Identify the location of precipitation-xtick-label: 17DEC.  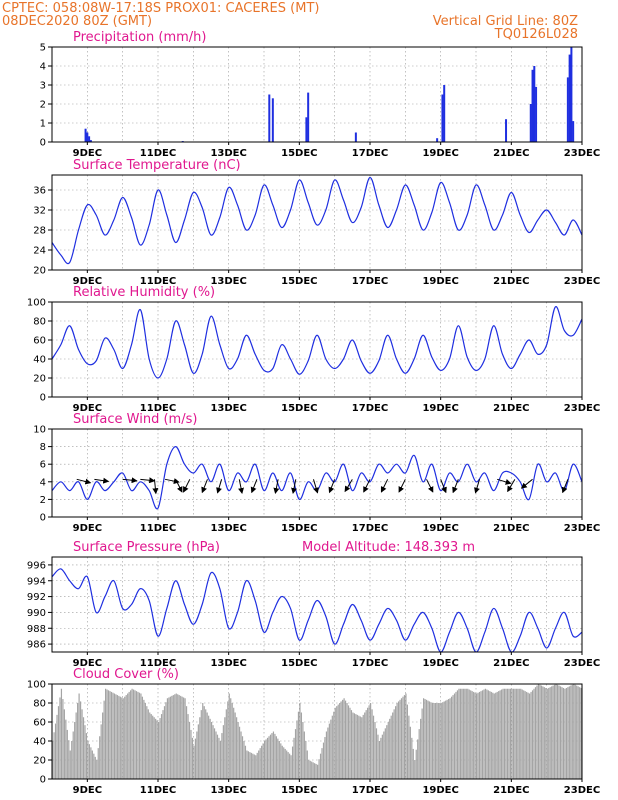
(370, 153).